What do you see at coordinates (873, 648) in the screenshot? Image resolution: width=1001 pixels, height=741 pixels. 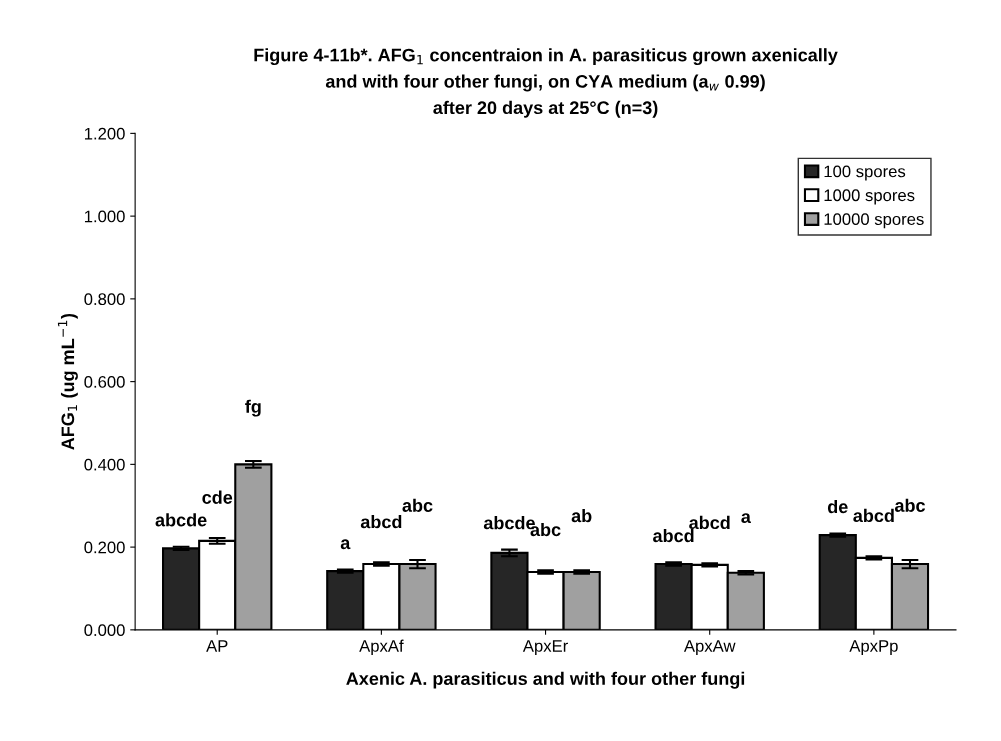 I see `x-tick-label: ApxPp` at bounding box center [873, 648].